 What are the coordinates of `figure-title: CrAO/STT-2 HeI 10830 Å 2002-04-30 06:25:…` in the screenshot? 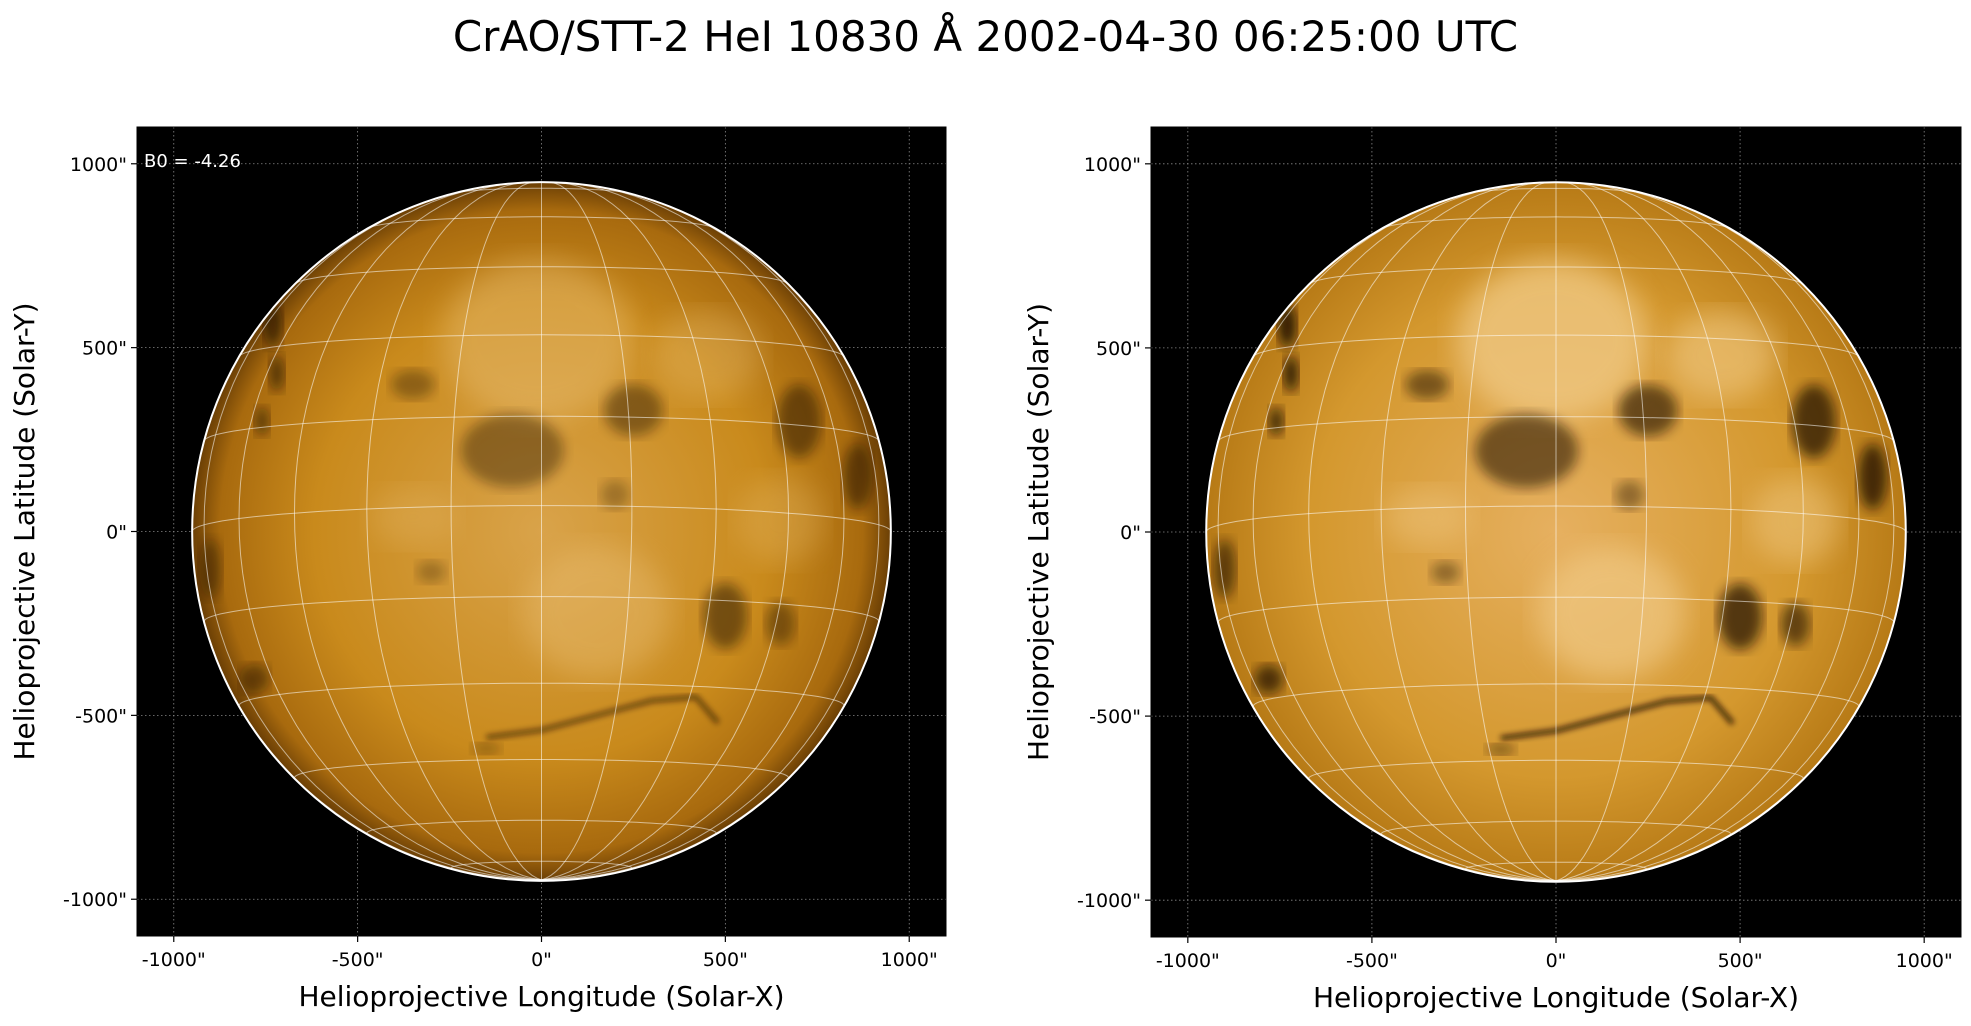 It's located at (985, 36).